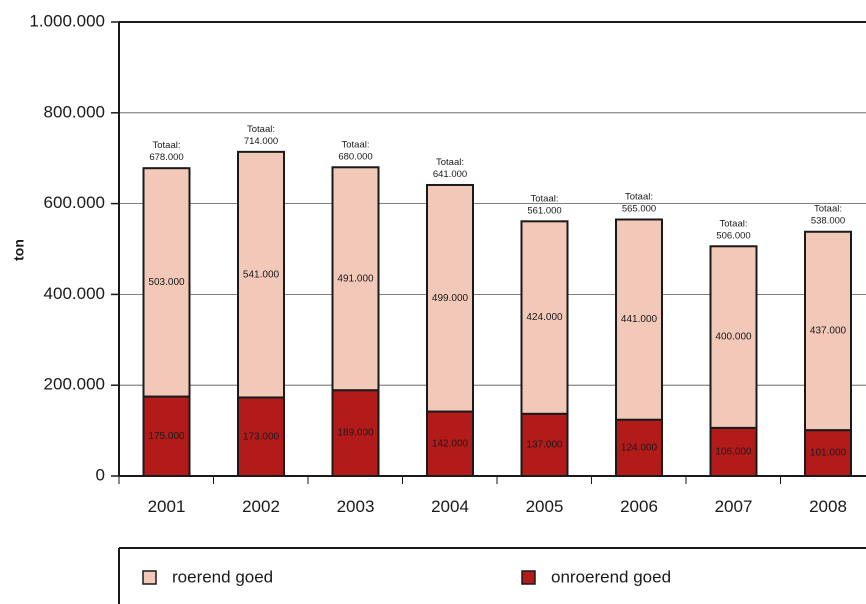  I want to click on x-tick-label: 2003, so click(356, 506).